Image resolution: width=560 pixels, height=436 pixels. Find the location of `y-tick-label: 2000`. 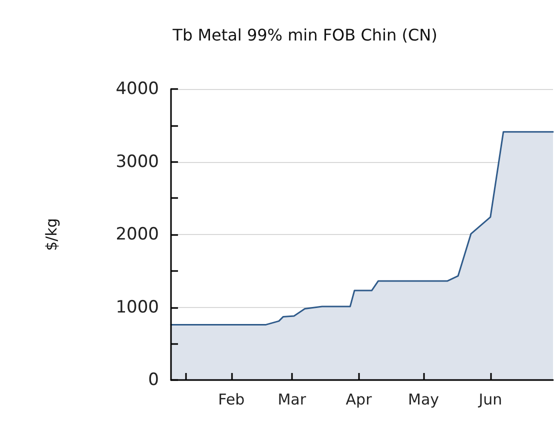

y-tick-label: 2000 is located at coordinates (137, 234).